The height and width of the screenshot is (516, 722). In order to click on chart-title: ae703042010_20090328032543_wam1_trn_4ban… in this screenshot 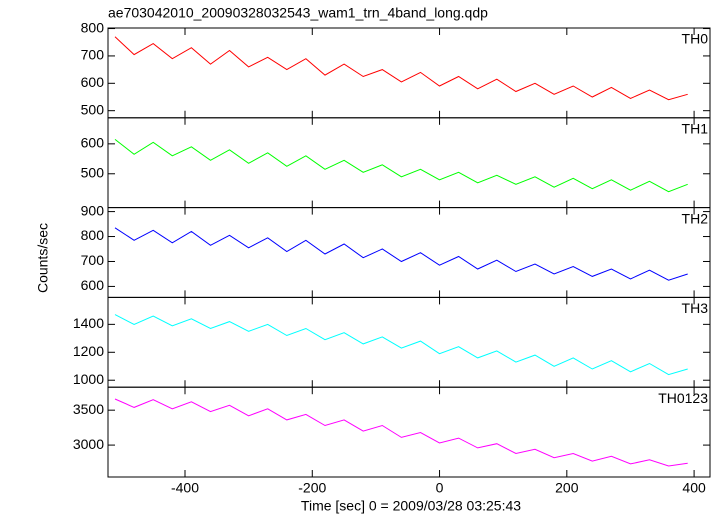, I will do `click(298, 13)`.